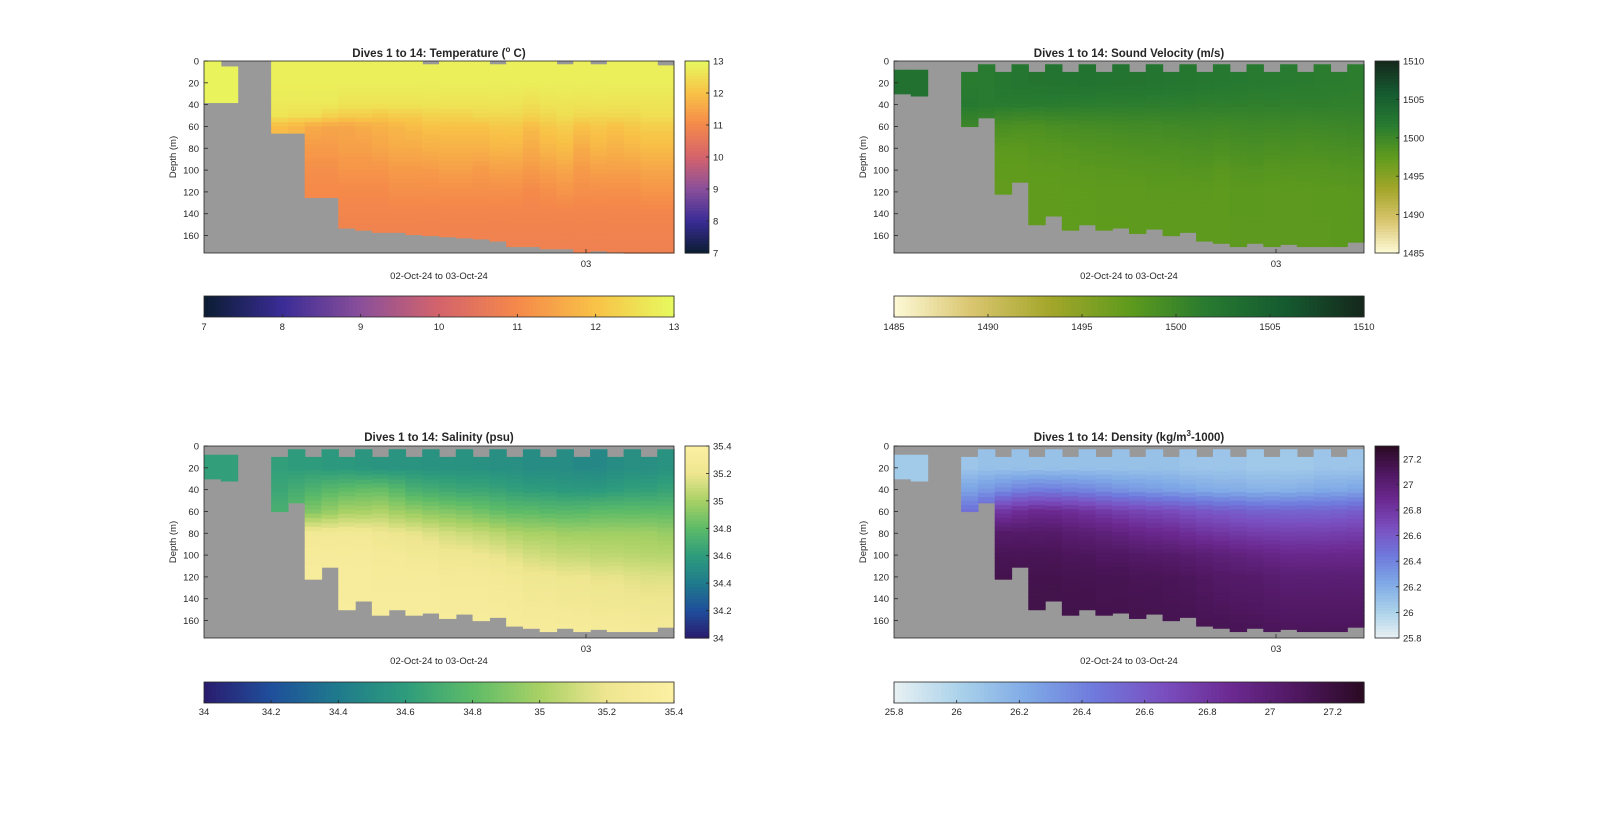 The width and height of the screenshot is (1600, 830). I want to click on chart-title: Dives 1 to 14: Sound Velocity (m/s), so click(1129, 54).